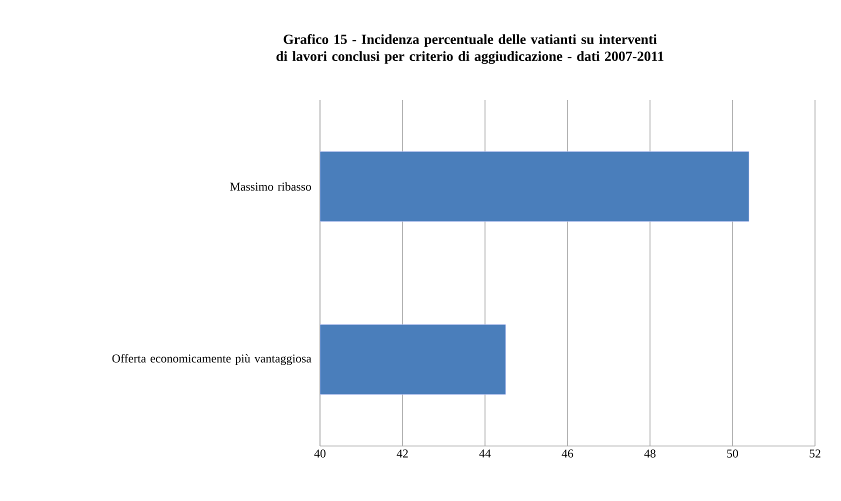 This screenshot has width=841, height=501. Describe the element at coordinates (815, 454) in the screenshot. I see `x-tick-label: 52` at that location.